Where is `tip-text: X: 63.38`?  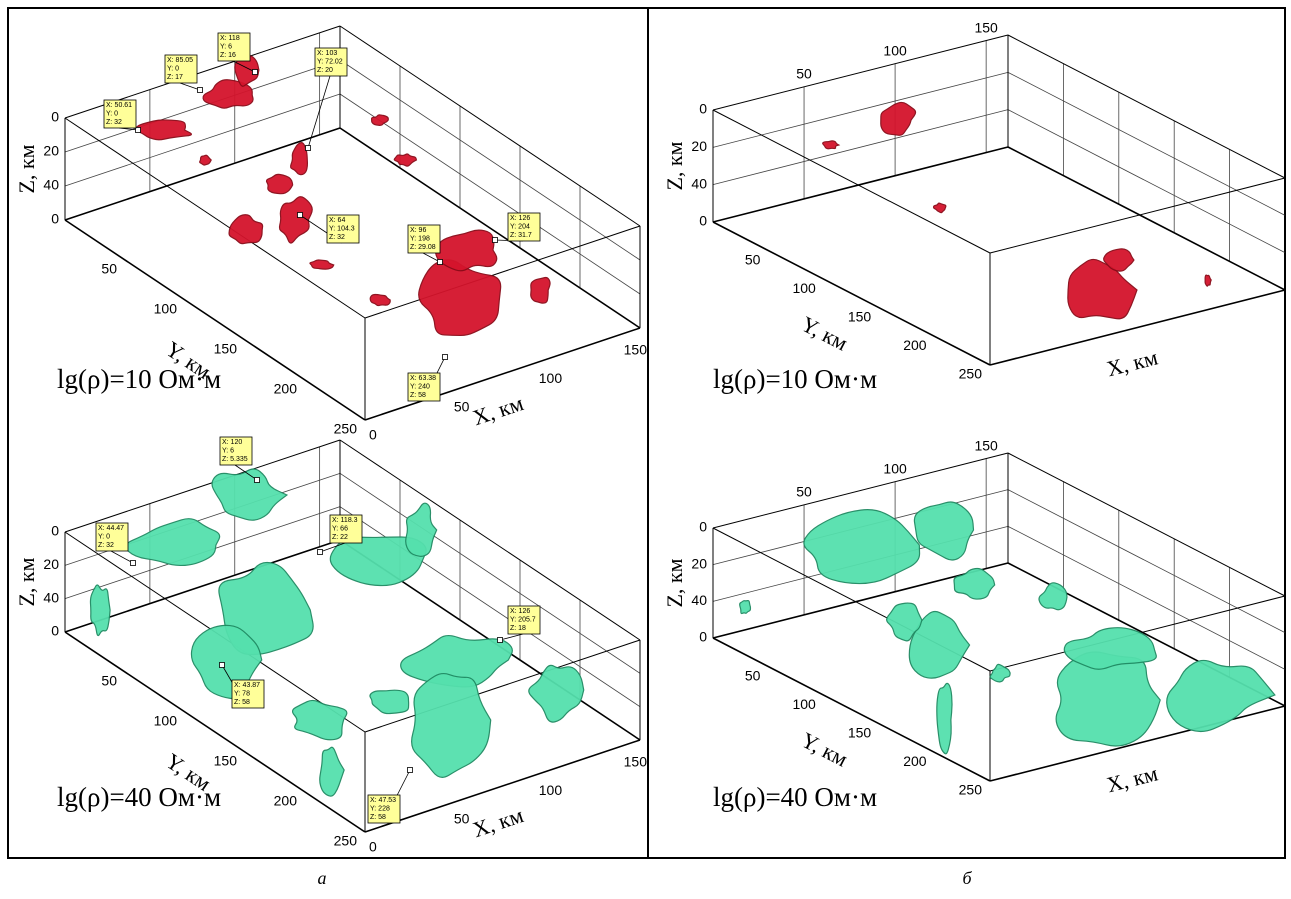
tip-text: X: 63.38 is located at coordinates (423, 378).